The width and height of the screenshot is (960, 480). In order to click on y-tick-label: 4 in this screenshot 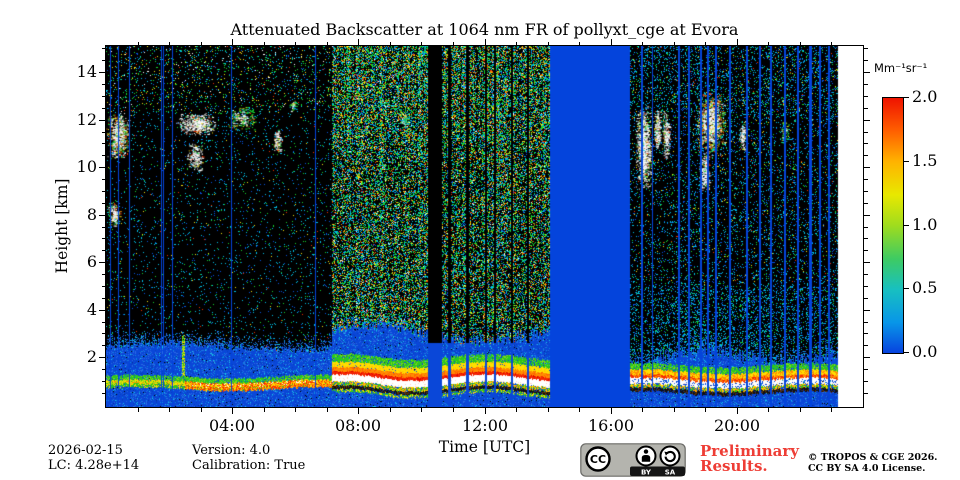, I will do `click(91, 309)`.